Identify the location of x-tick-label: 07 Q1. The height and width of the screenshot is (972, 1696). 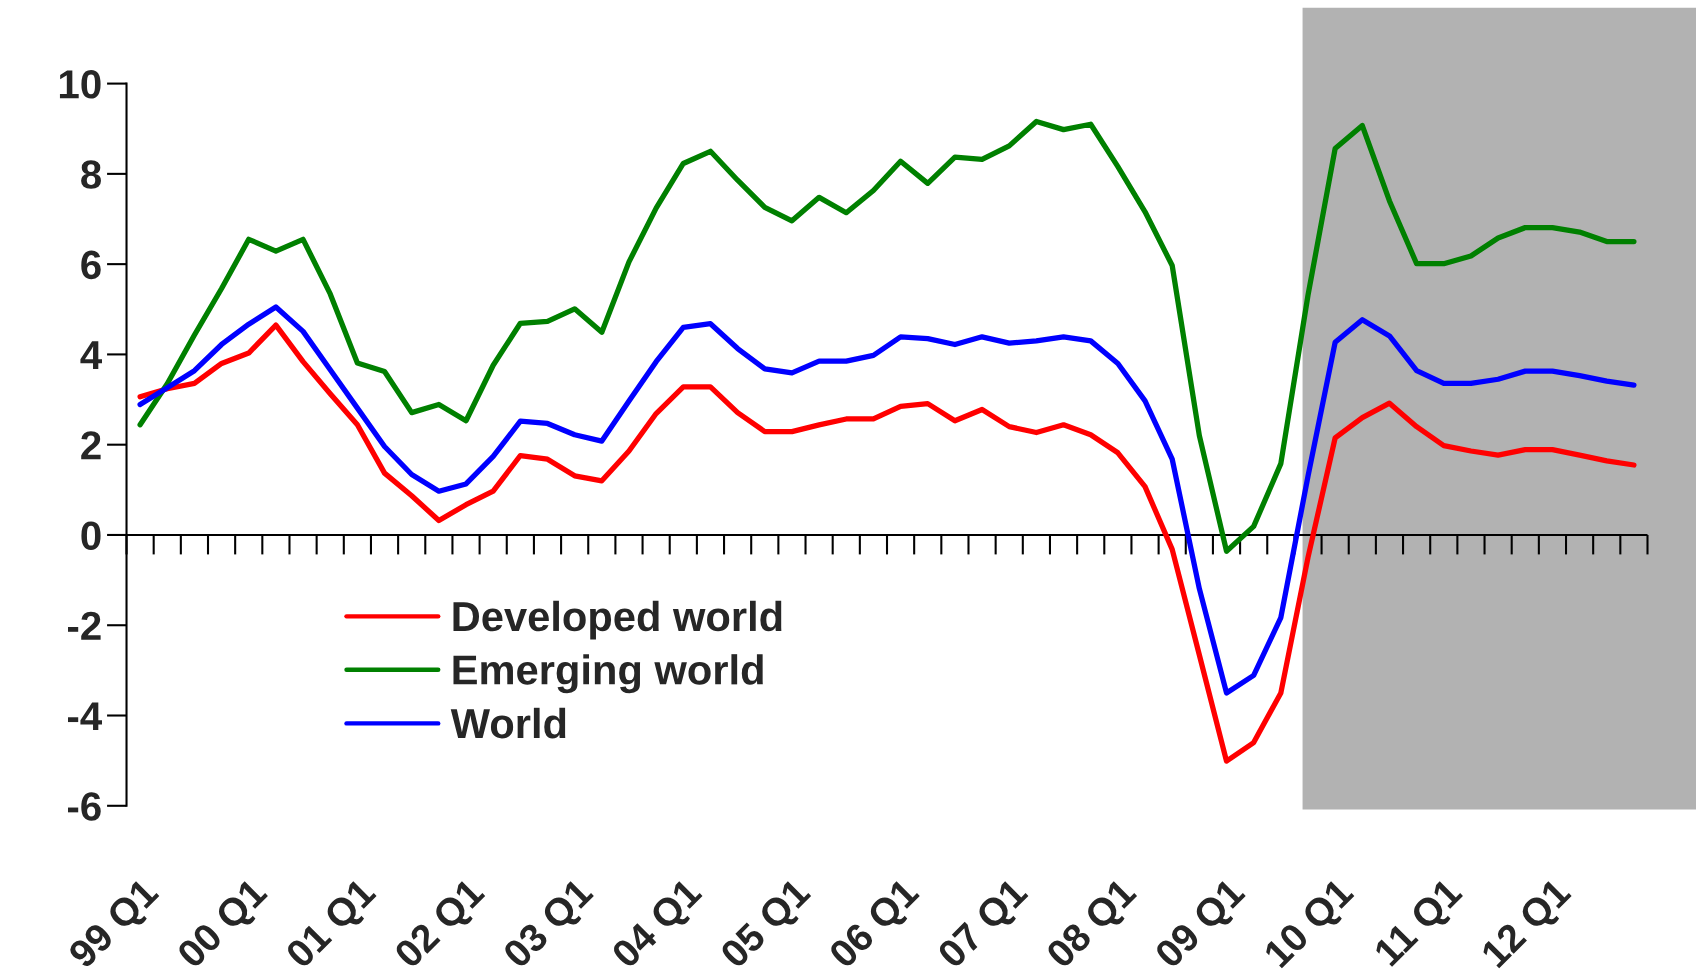
(985, 924).